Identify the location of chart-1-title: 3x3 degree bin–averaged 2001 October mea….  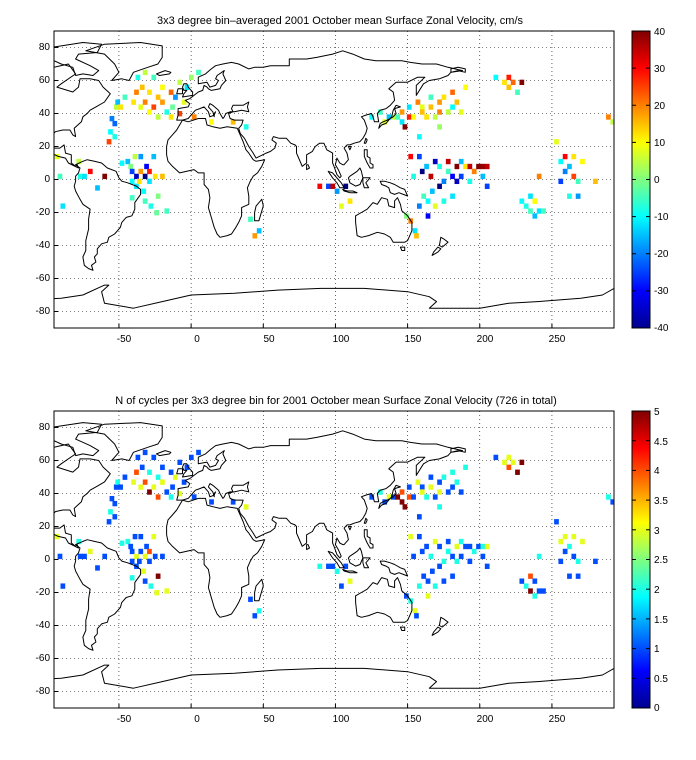
(340, 21).